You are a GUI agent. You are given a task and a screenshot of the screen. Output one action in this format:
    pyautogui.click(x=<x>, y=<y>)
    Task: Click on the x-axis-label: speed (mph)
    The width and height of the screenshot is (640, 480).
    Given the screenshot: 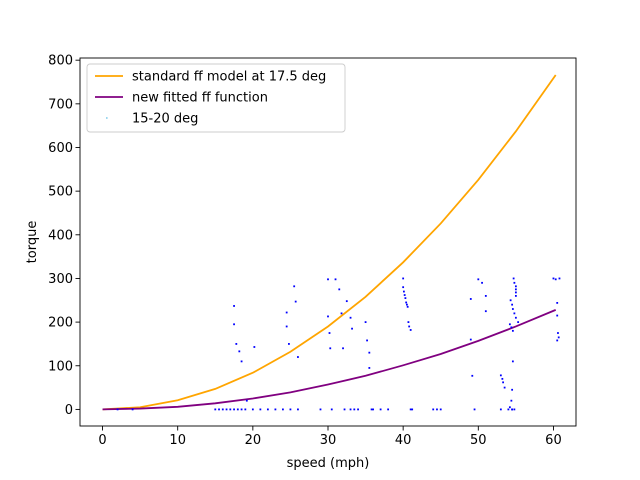 What is the action you would take?
    pyautogui.click(x=328, y=463)
    